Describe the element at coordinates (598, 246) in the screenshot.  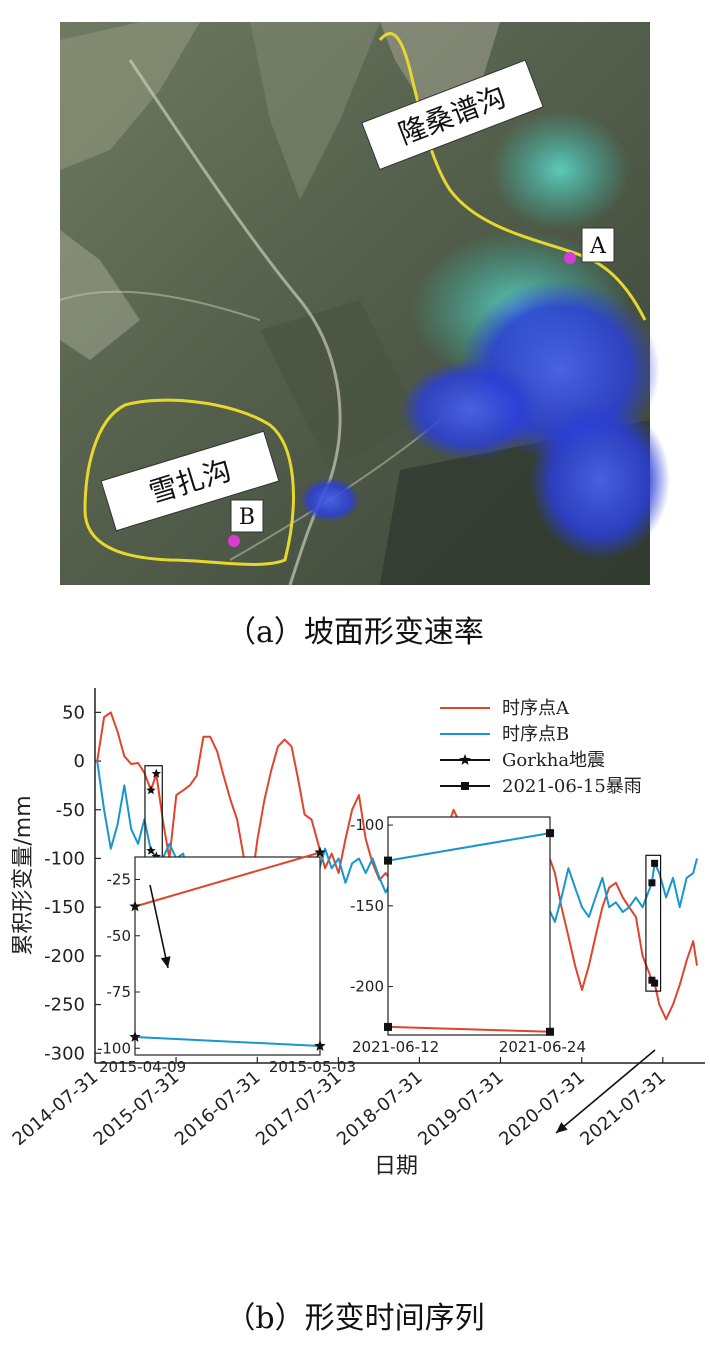
I see `svg-text: A` at that location.